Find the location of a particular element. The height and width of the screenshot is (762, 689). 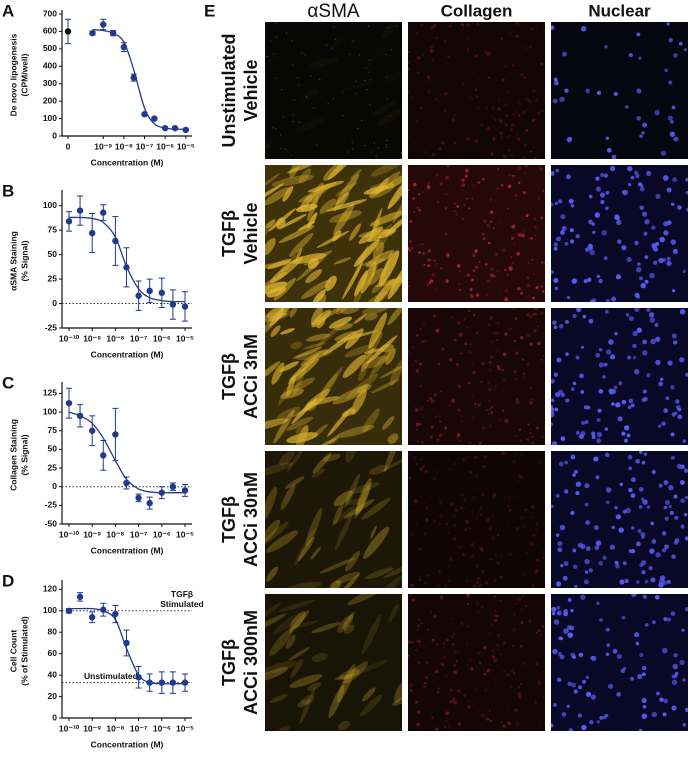

row-label: Vehicle is located at coordinates (251, 233).